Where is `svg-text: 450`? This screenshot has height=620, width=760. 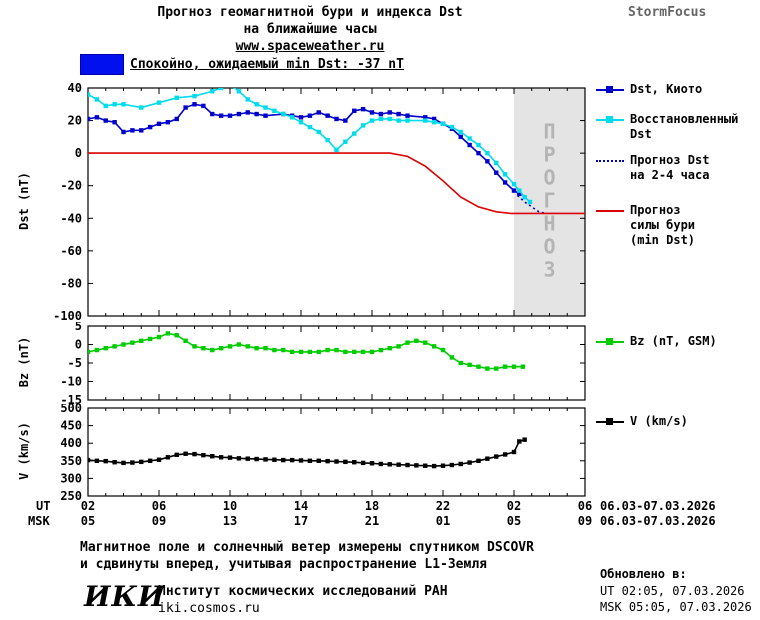
svg-text: 450 is located at coordinates (71, 426).